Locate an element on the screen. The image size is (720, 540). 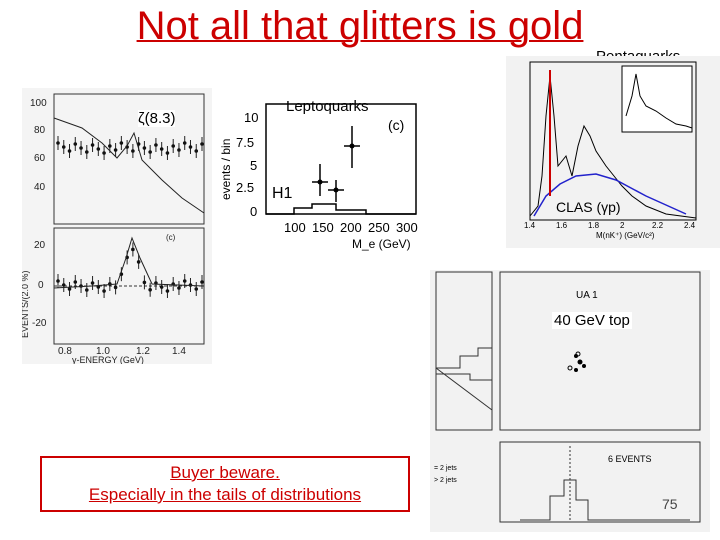
penta-xtick-22: 2.2 is located at coordinates (658, 225).